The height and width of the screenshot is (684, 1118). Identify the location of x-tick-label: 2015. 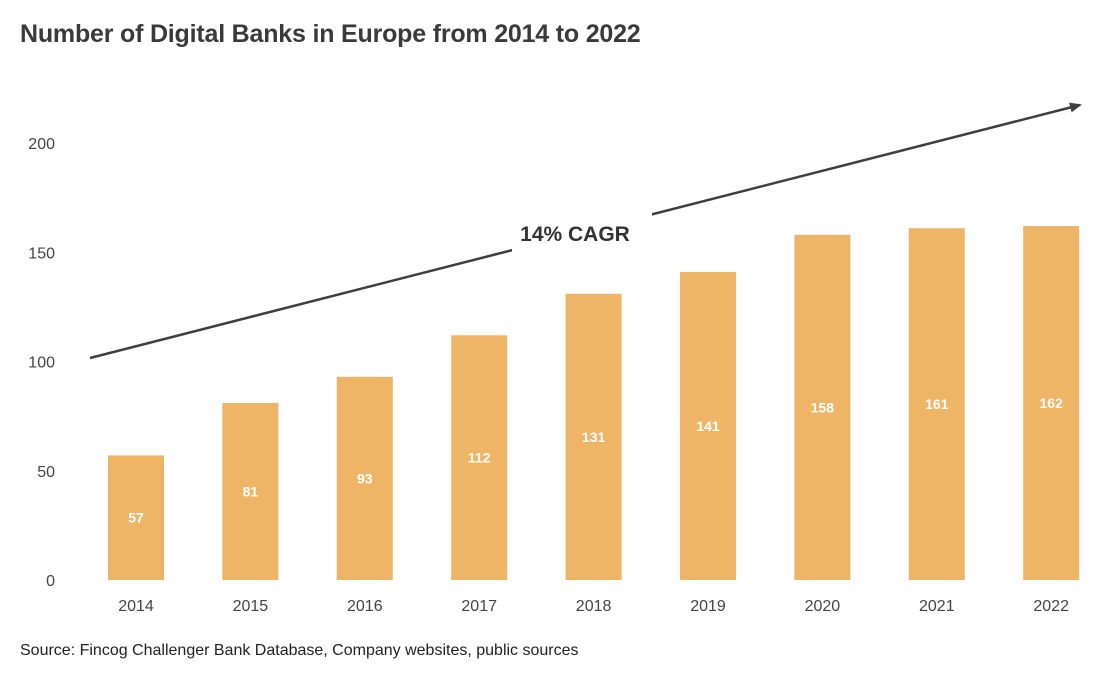
(251, 606).